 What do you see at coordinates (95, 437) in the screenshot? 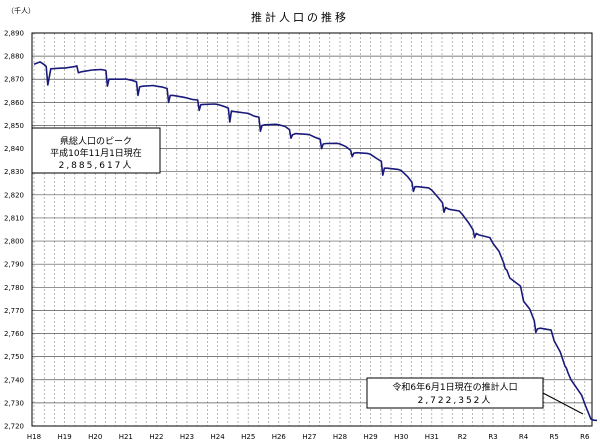
I see `x-tick-label: H20` at bounding box center [95, 437].